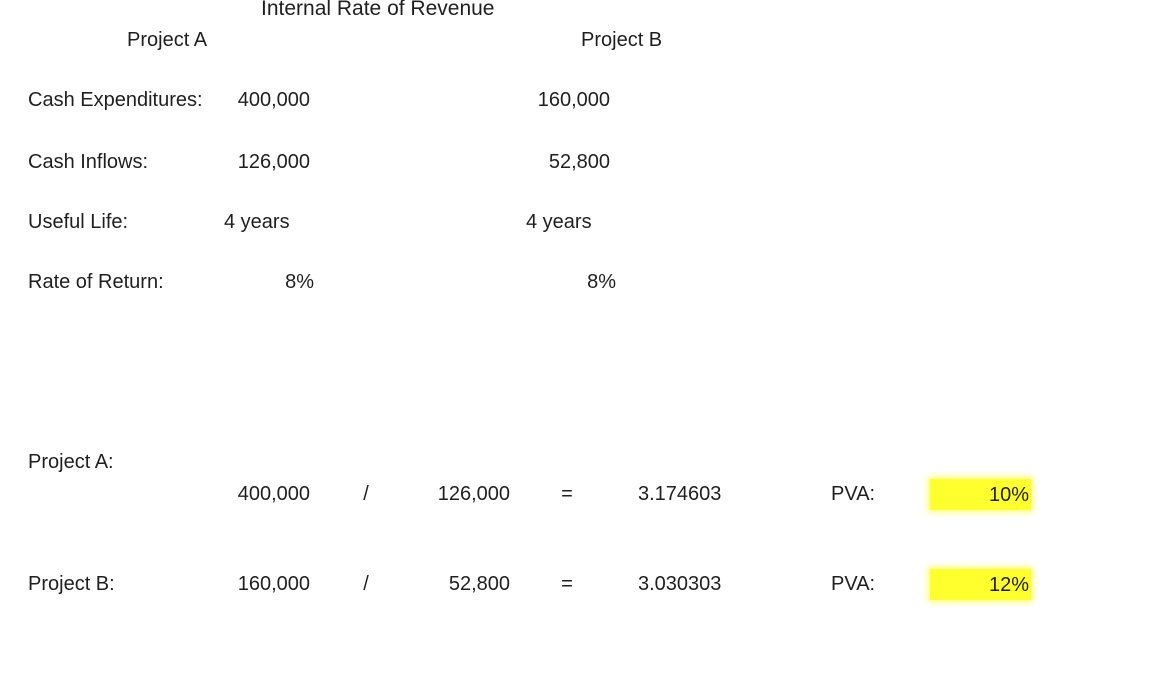 The width and height of the screenshot is (1172, 692). What do you see at coordinates (622, 40) in the screenshot?
I see `project-b-header: Project B` at bounding box center [622, 40].